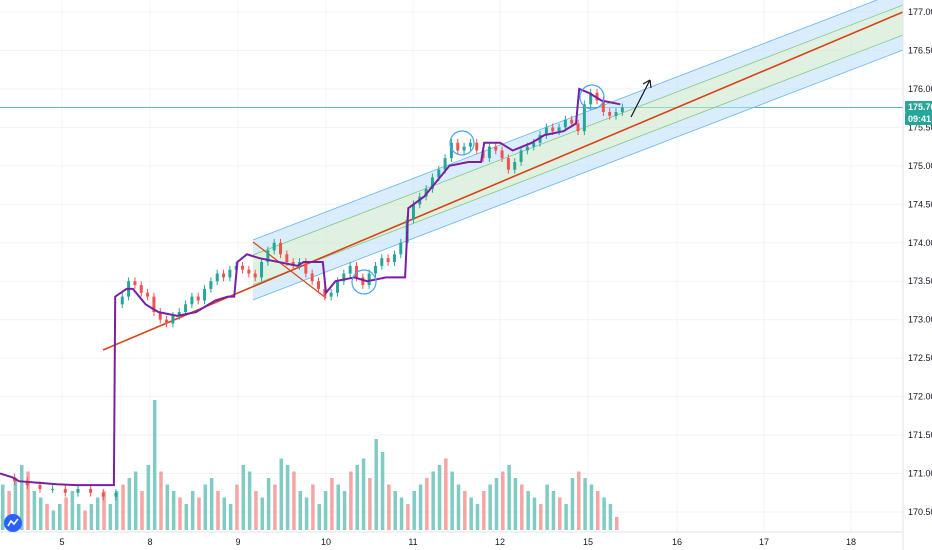 The height and width of the screenshot is (550, 932). I want to click on last-price-label: 175.76, so click(918, 107).